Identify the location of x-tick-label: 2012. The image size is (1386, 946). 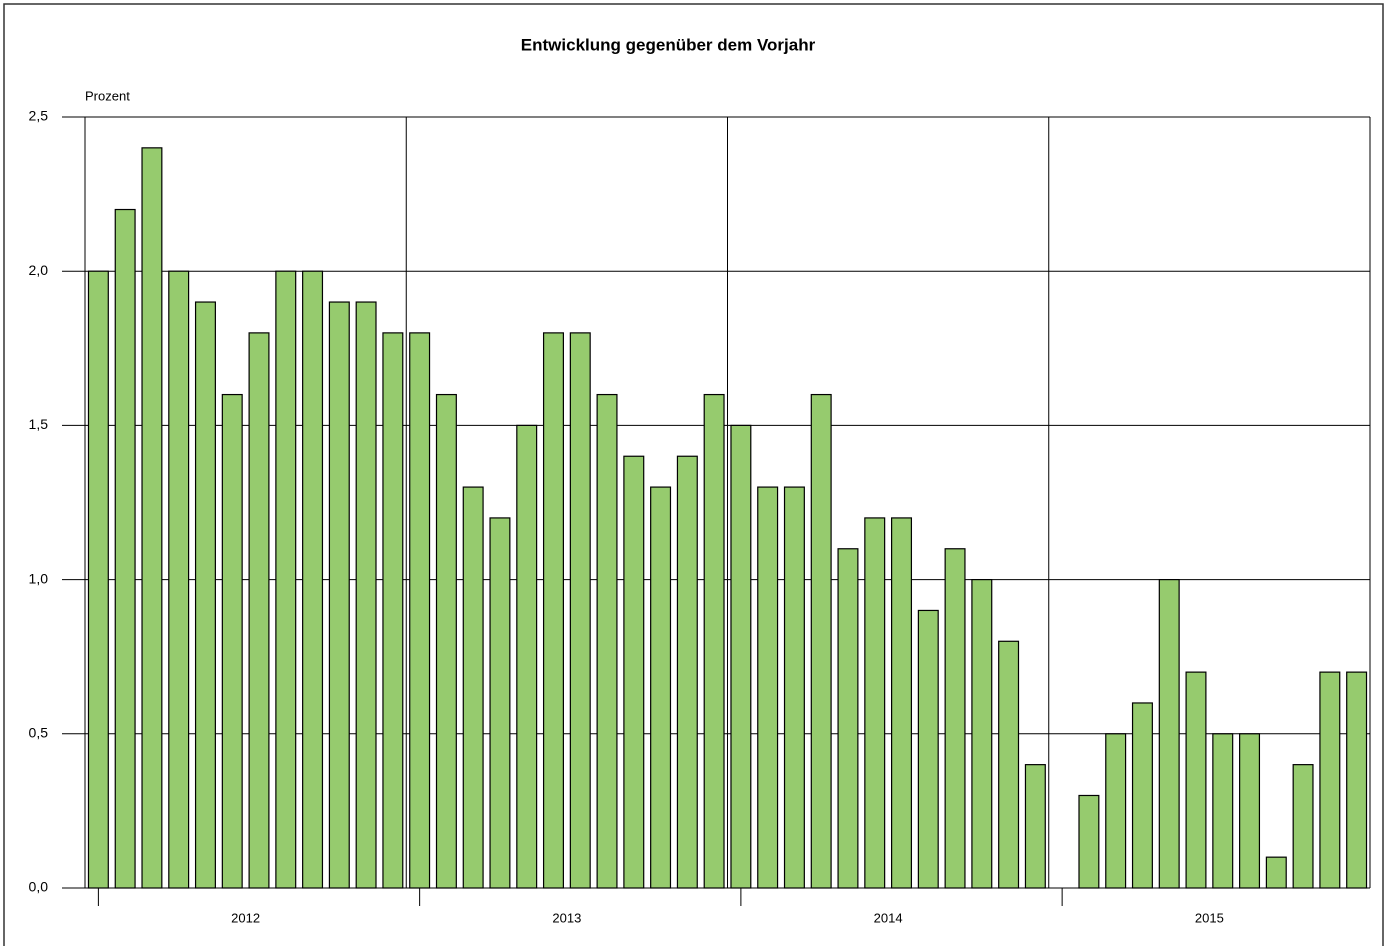
(245, 917).